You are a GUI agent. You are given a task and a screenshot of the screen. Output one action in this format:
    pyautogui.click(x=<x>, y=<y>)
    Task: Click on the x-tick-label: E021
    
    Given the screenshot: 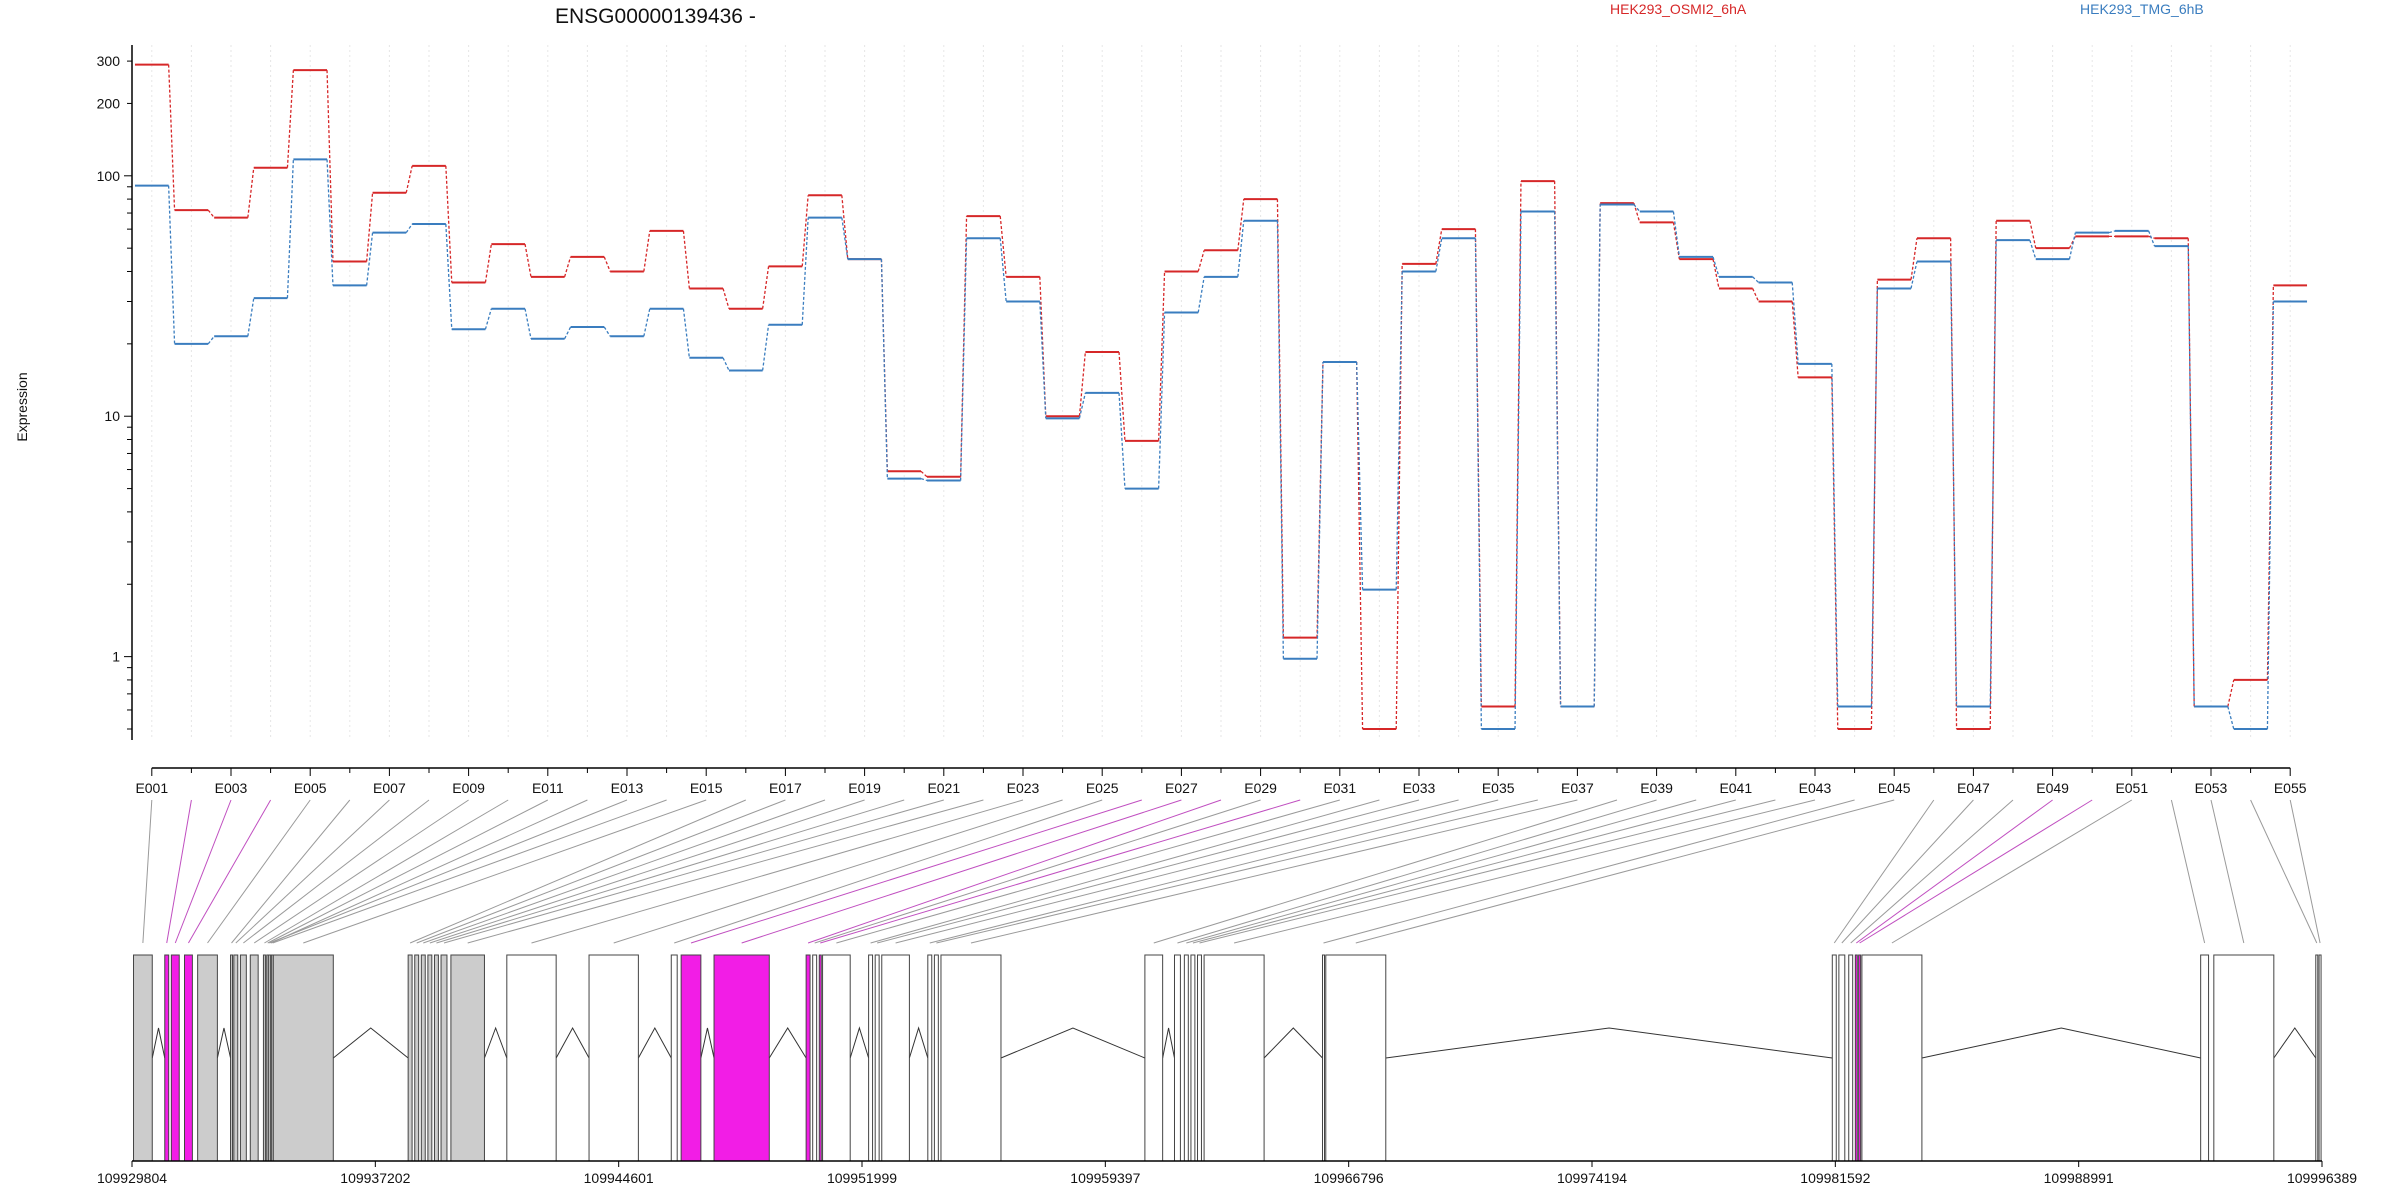 What is the action you would take?
    pyautogui.click(x=943, y=788)
    